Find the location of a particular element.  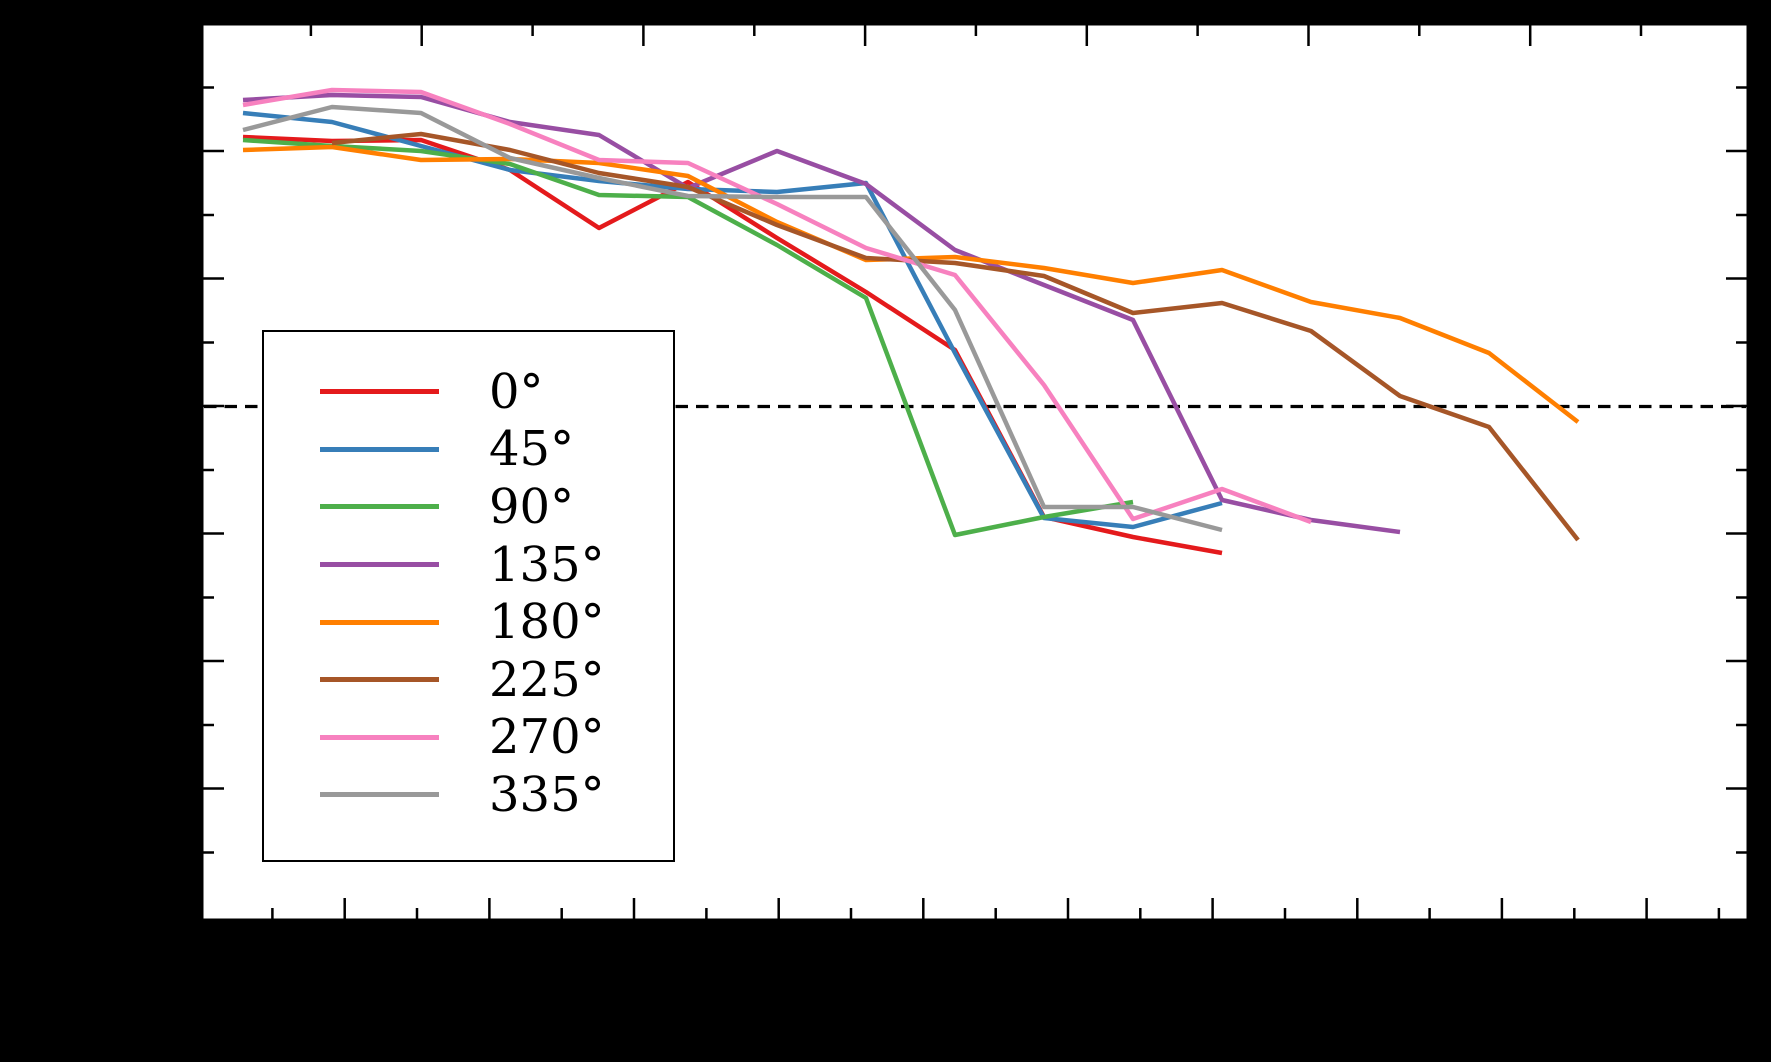

legend-label-90deg: 90° is located at coordinates (532, 506).